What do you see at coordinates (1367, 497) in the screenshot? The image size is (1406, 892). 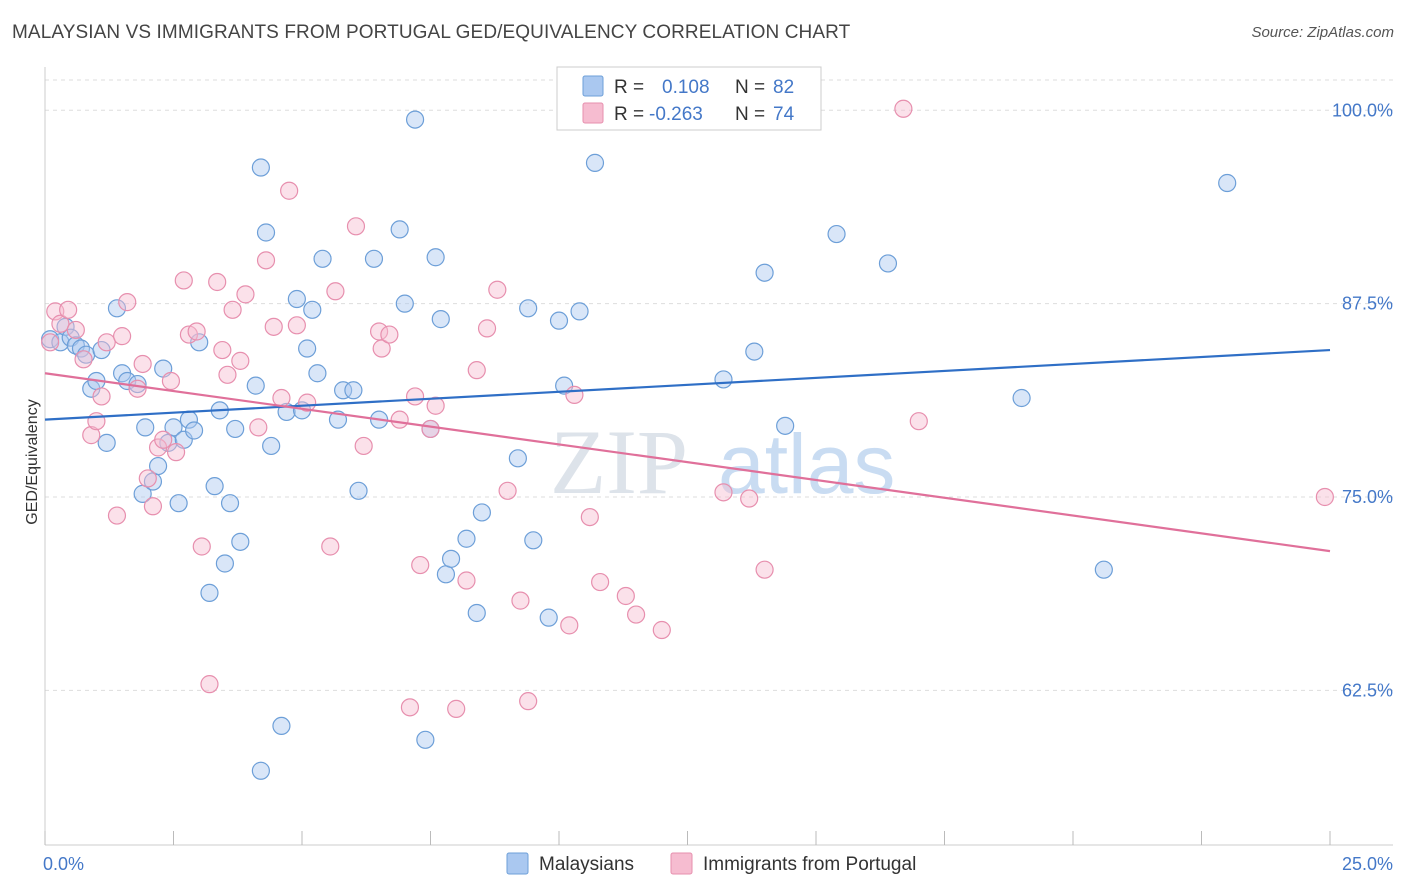 I see `y-tick-label: 75.0%` at bounding box center [1367, 497].